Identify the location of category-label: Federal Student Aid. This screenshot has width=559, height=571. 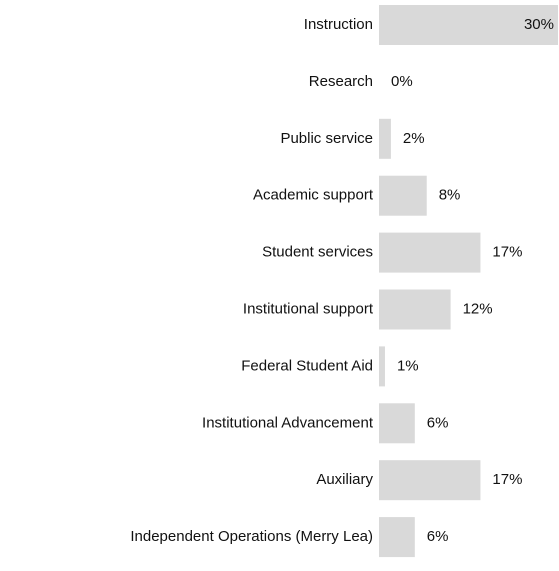
(307, 365).